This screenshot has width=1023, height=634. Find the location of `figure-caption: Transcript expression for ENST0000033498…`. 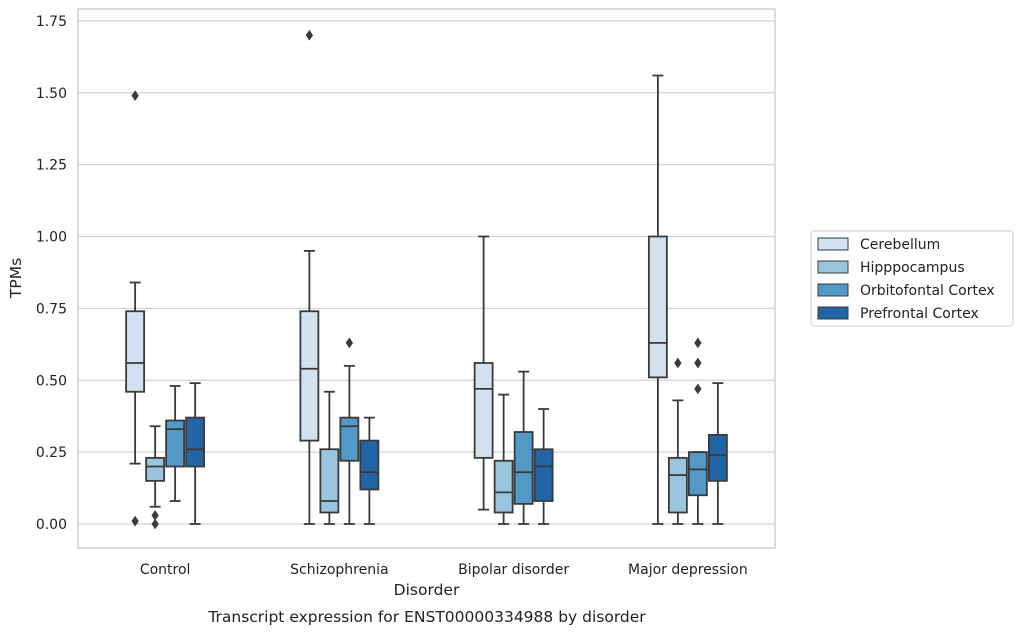

figure-caption: Transcript expression for ENST0000033498… is located at coordinates (426, 617).